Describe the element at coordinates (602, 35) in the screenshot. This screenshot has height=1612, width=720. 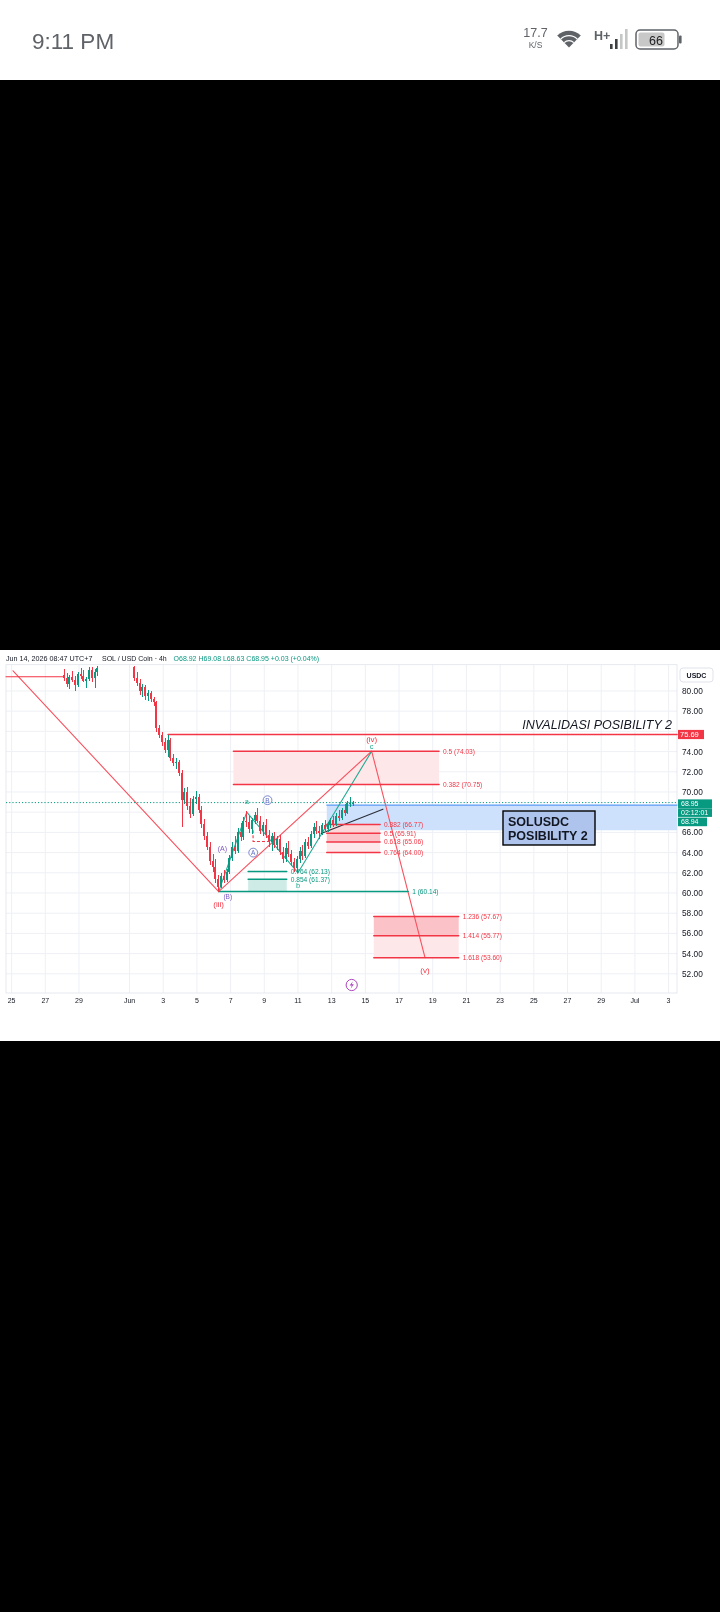
I see `text: H+` at that location.